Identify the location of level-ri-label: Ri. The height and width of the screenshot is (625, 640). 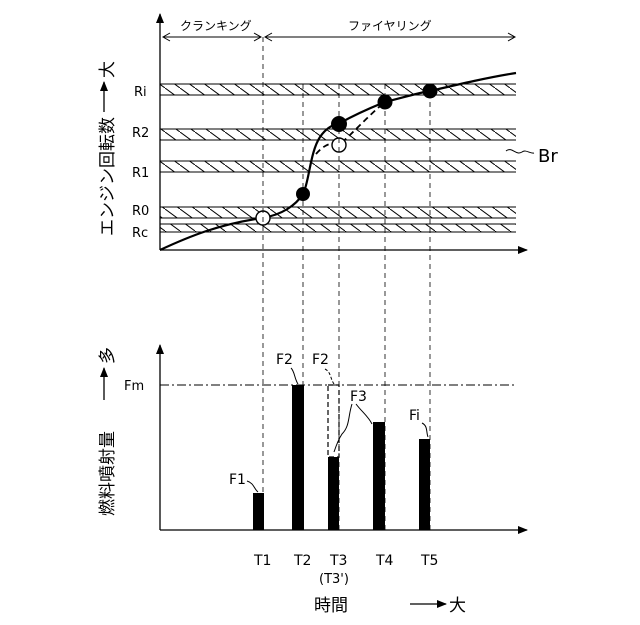
(140, 92).